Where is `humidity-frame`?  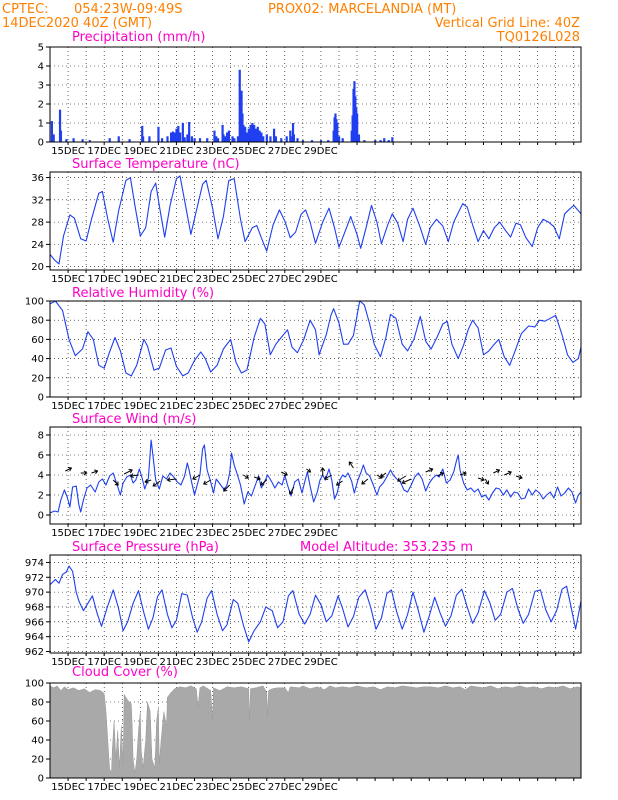
humidity-frame is located at coordinates (315, 349).